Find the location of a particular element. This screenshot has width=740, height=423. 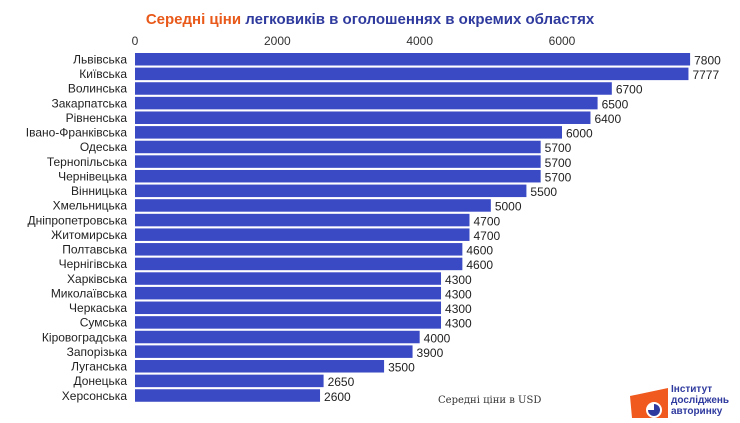

value-label: 5500 is located at coordinates (543, 192).